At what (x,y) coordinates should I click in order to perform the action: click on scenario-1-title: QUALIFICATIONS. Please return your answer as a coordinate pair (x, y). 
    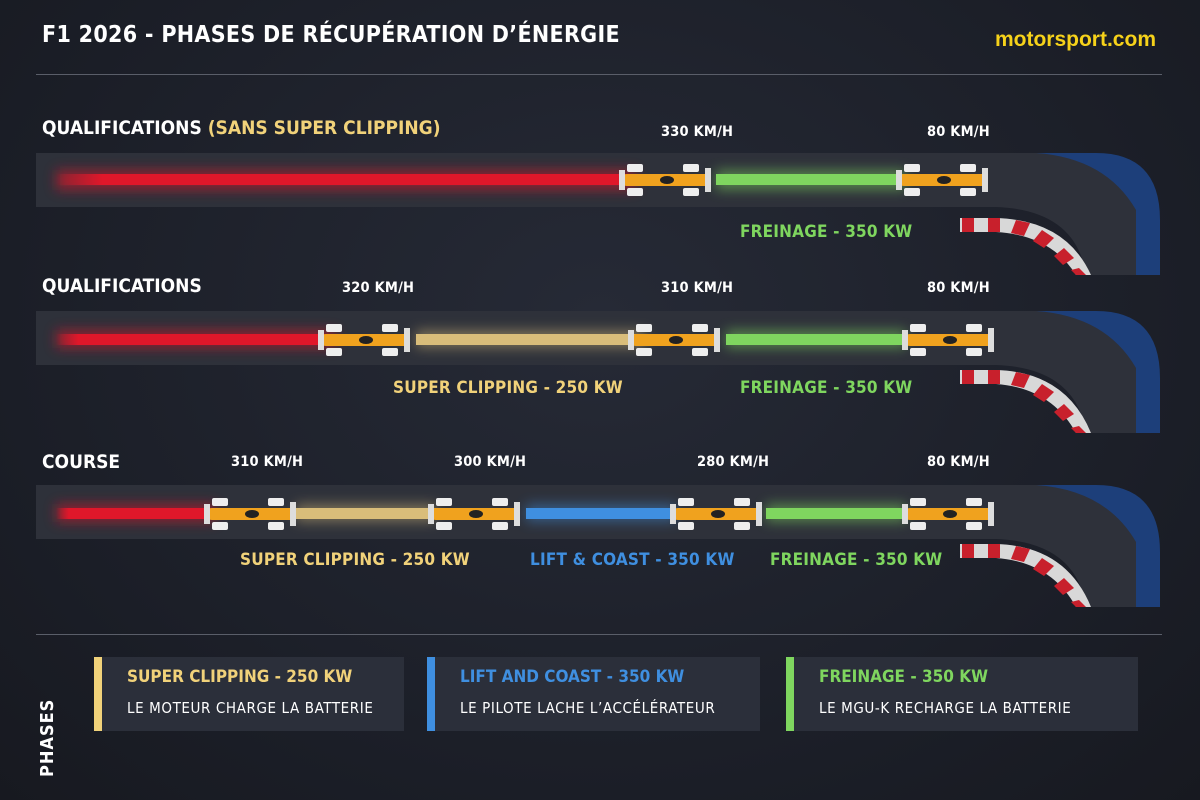
    Looking at the image, I should click on (122, 128).